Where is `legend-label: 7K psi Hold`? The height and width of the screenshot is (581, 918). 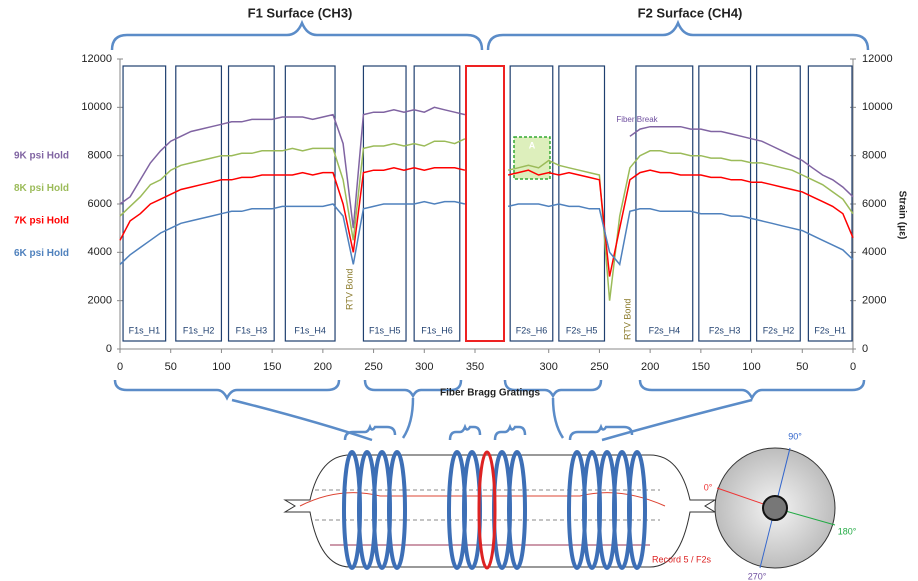 legend-label: 7K psi Hold is located at coordinates (41, 221).